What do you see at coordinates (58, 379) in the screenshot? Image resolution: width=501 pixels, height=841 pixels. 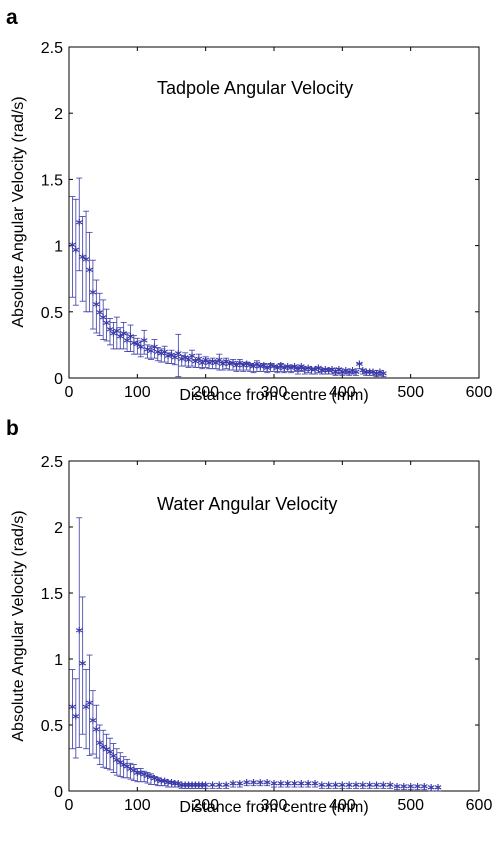 I see `y-tick-label: 0` at bounding box center [58, 379].